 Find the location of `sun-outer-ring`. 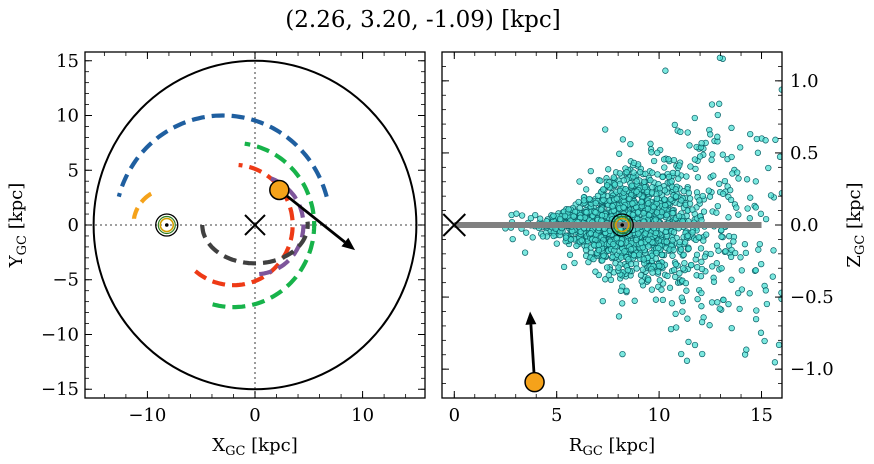

sun-outer-ring is located at coordinates (622, 225).